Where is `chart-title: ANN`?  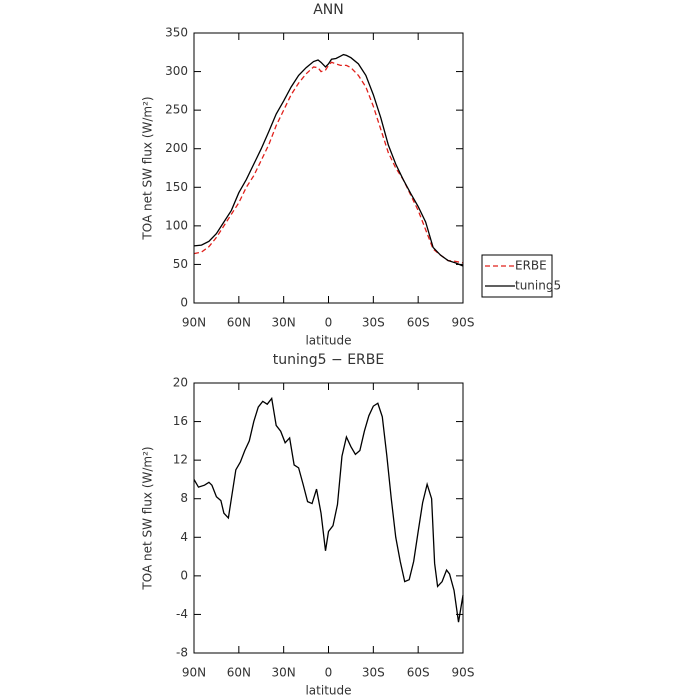 chart-title: ANN is located at coordinates (328, 10).